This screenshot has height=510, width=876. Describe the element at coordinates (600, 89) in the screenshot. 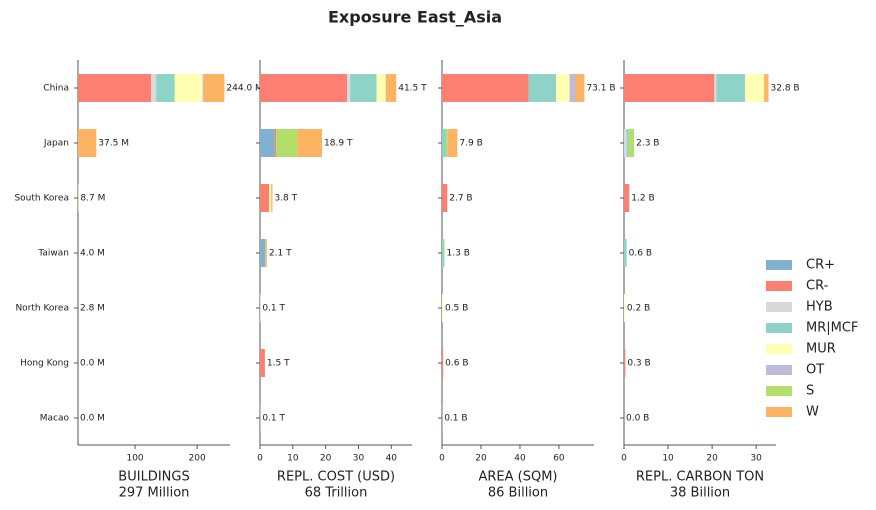

I see `value-label: 73.1 B` at that location.